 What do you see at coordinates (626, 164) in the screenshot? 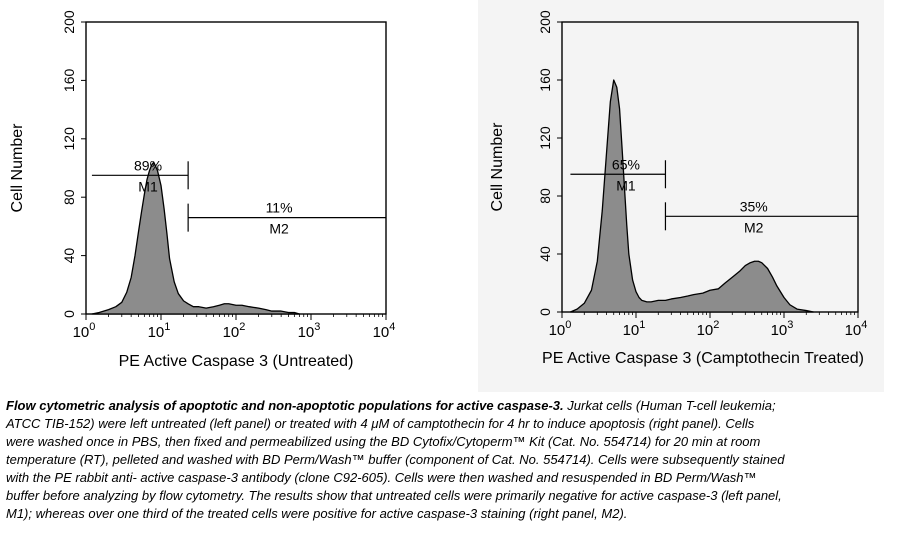
I see `gate-percent-label: 65%` at bounding box center [626, 164].